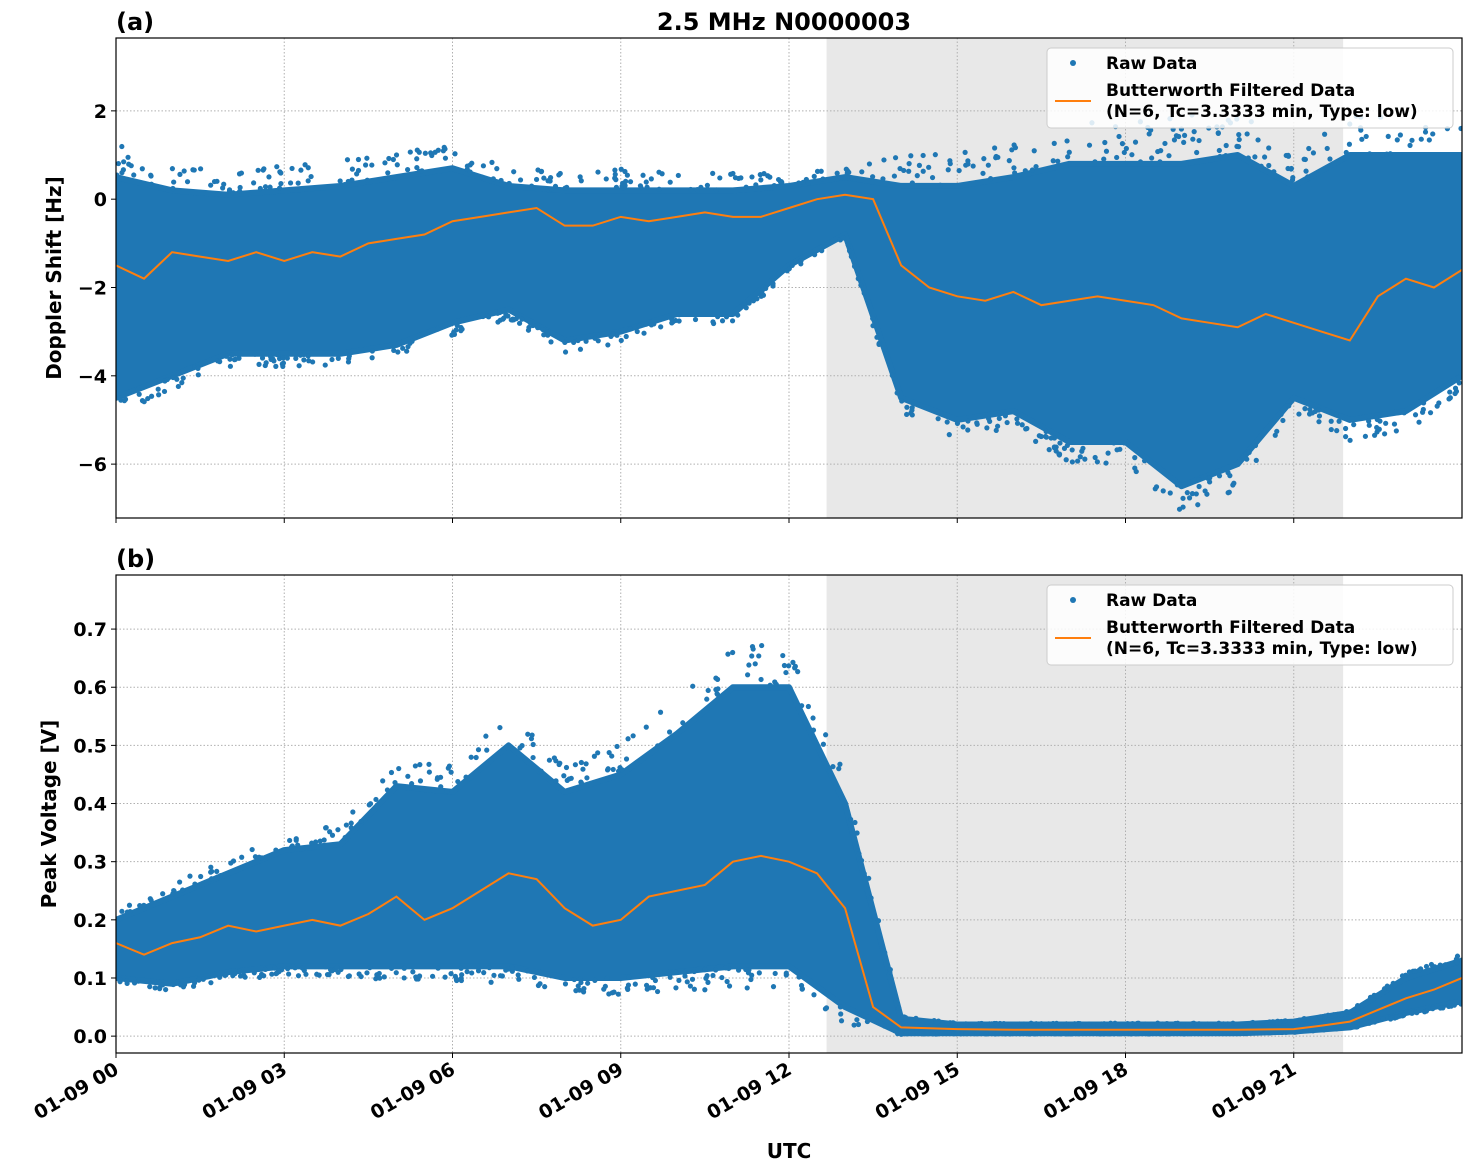 Image resolution: width=1472 pixels, height=1172 pixels. What do you see at coordinates (1151, 64) in the screenshot?
I see `legend-entry: Raw Data` at bounding box center [1151, 64].